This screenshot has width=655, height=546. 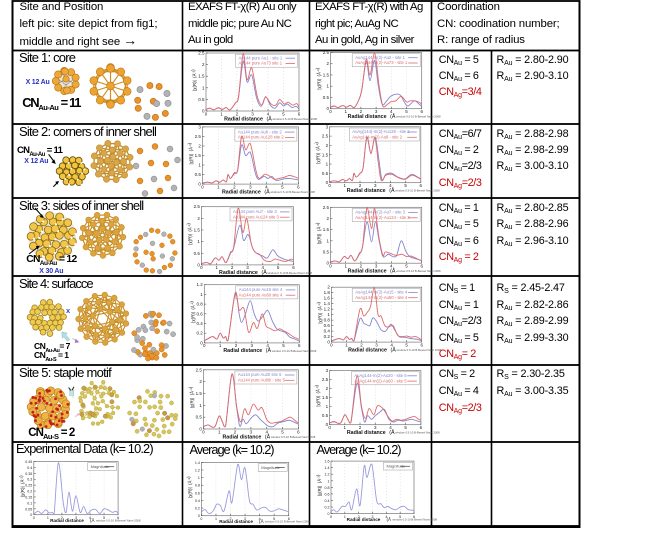 I want to click on svg-text: 1.8, so click(x=327, y=292).